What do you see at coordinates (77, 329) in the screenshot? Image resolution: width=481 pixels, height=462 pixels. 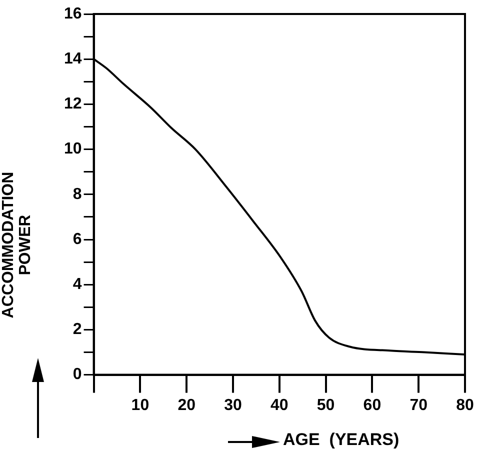 I see `y-tick-label: 2` at bounding box center [77, 329].